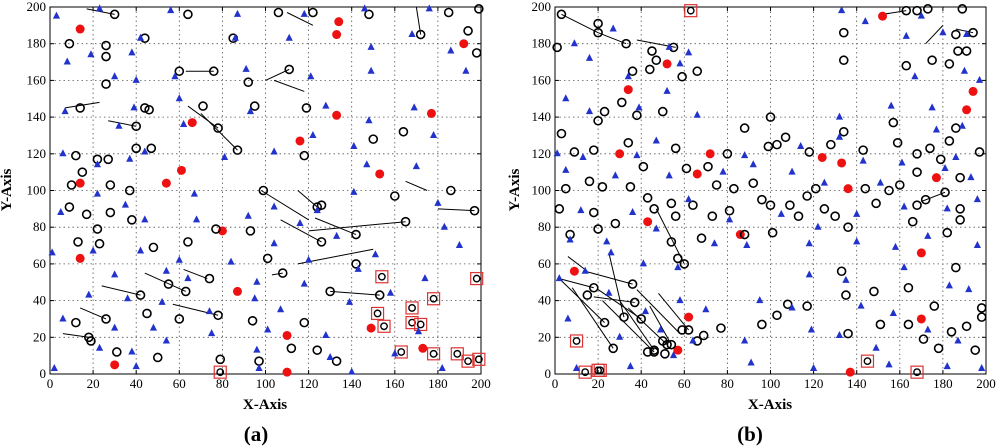 The image size is (1000, 448). Describe the element at coordinates (542, 153) in the screenshot. I see `y-tick-label: 120` at that location.